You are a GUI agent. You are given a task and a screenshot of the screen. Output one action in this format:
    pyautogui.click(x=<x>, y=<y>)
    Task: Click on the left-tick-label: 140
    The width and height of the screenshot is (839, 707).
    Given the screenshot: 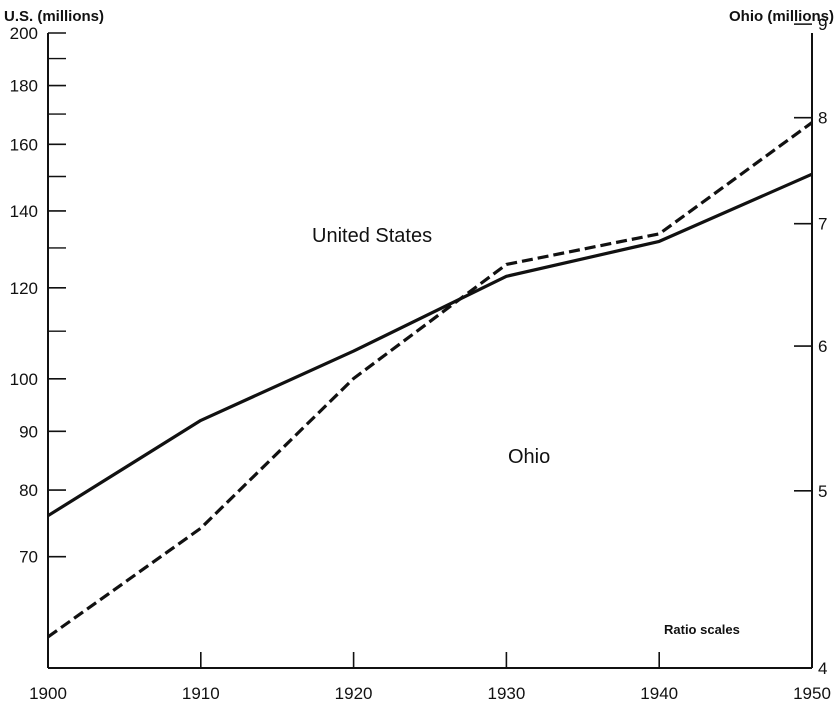 What is the action you would take?
    pyautogui.click(x=24, y=211)
    